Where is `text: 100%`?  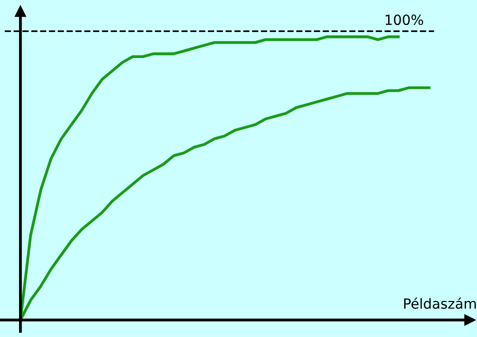
text: 100% is located at coordinates (405, 20).